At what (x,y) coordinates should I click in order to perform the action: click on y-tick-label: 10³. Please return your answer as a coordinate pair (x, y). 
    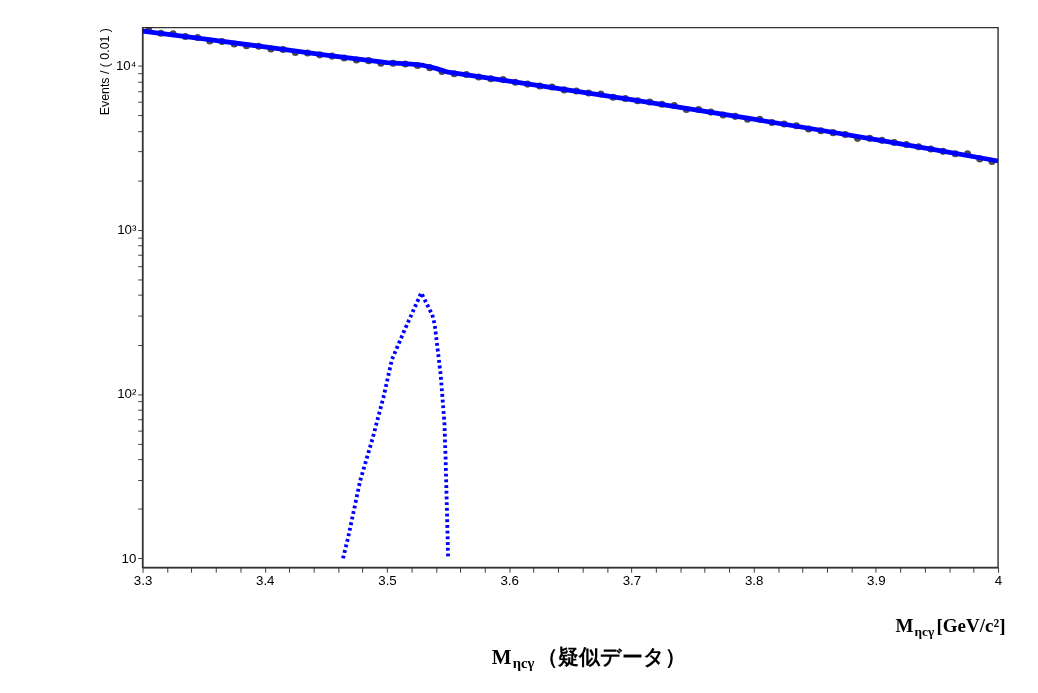
    Looking at the image, I should click on (127, 230).